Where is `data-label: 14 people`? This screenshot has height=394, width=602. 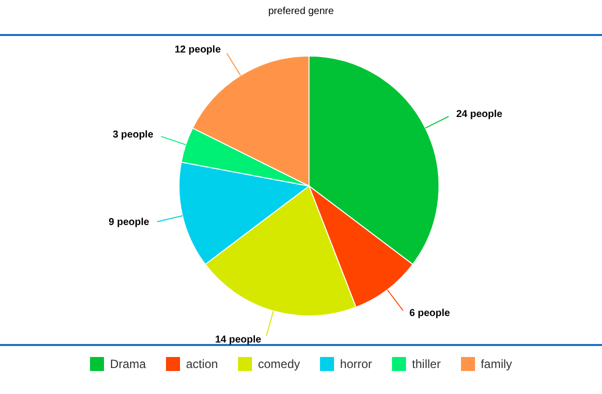 data-label: 14 people is located at coordinates (238, 340).